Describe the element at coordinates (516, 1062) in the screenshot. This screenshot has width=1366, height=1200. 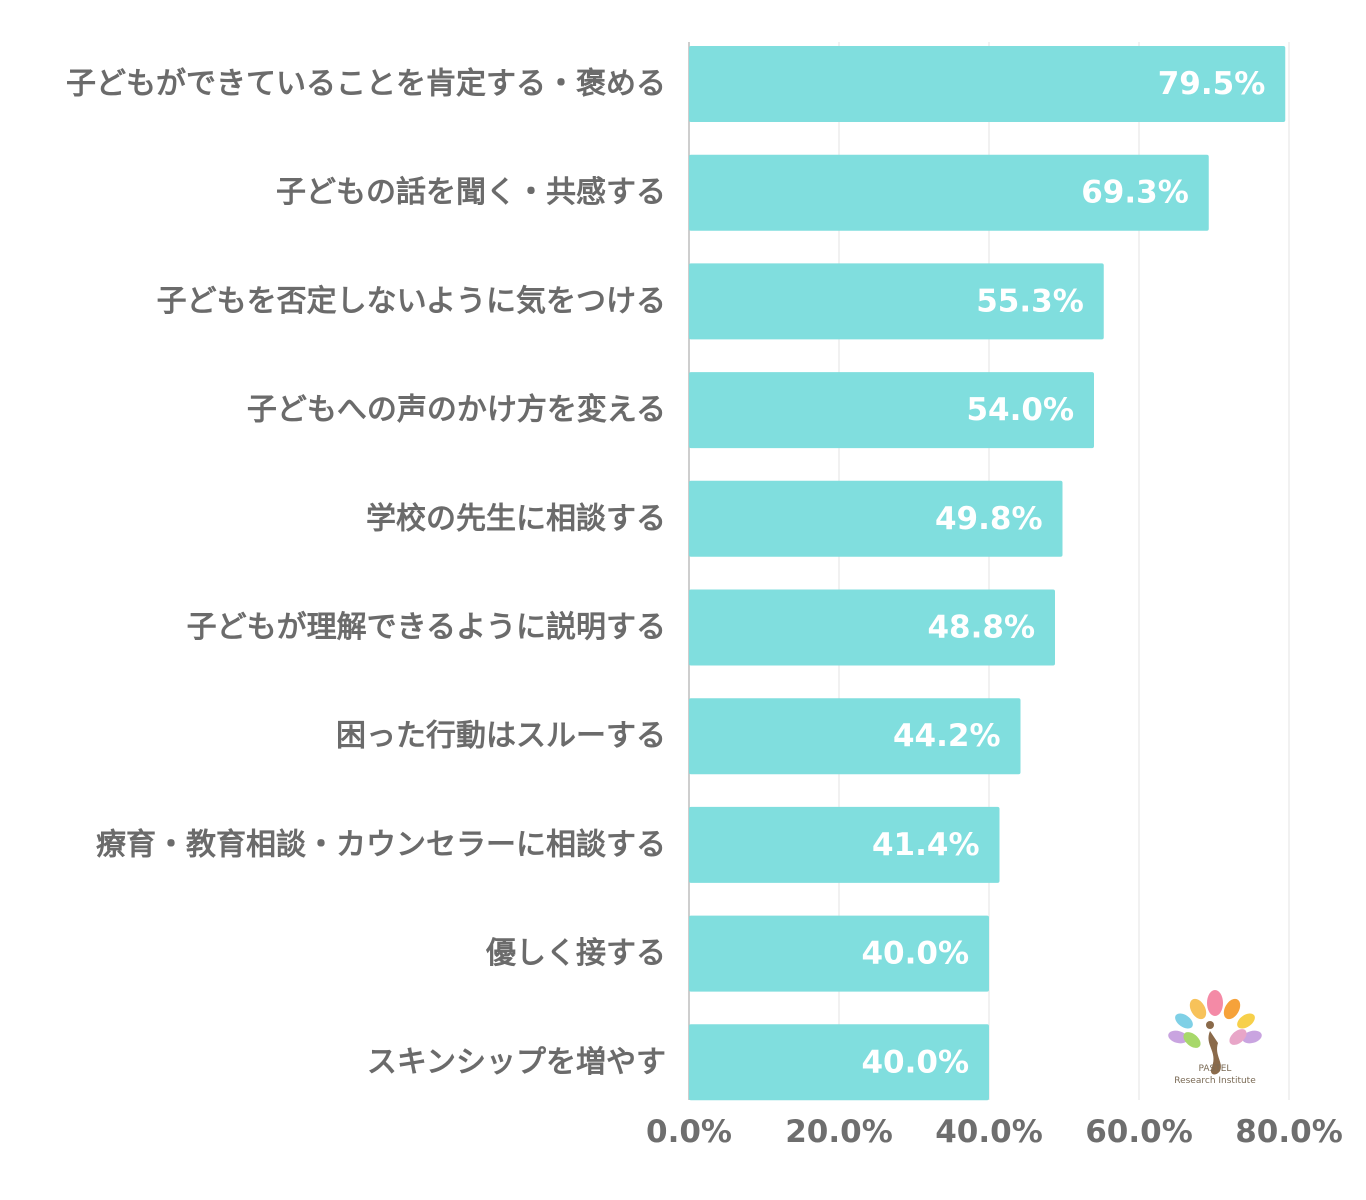
I see `category-label-9: スキンシップを増やす` at that location.